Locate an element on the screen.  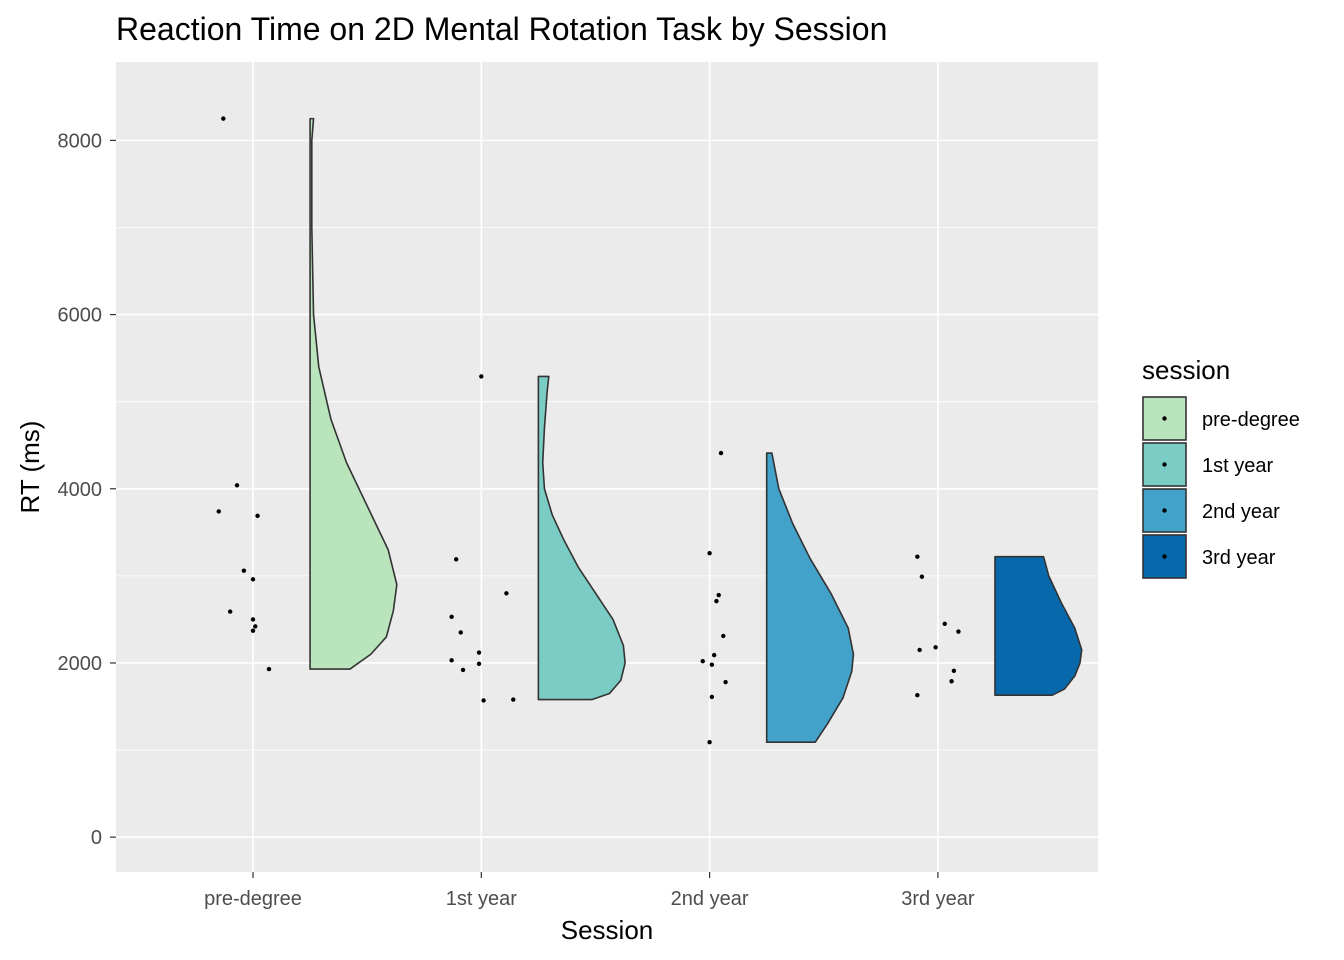
y-tick-label: 2000 is located at coordinates (80, 664).